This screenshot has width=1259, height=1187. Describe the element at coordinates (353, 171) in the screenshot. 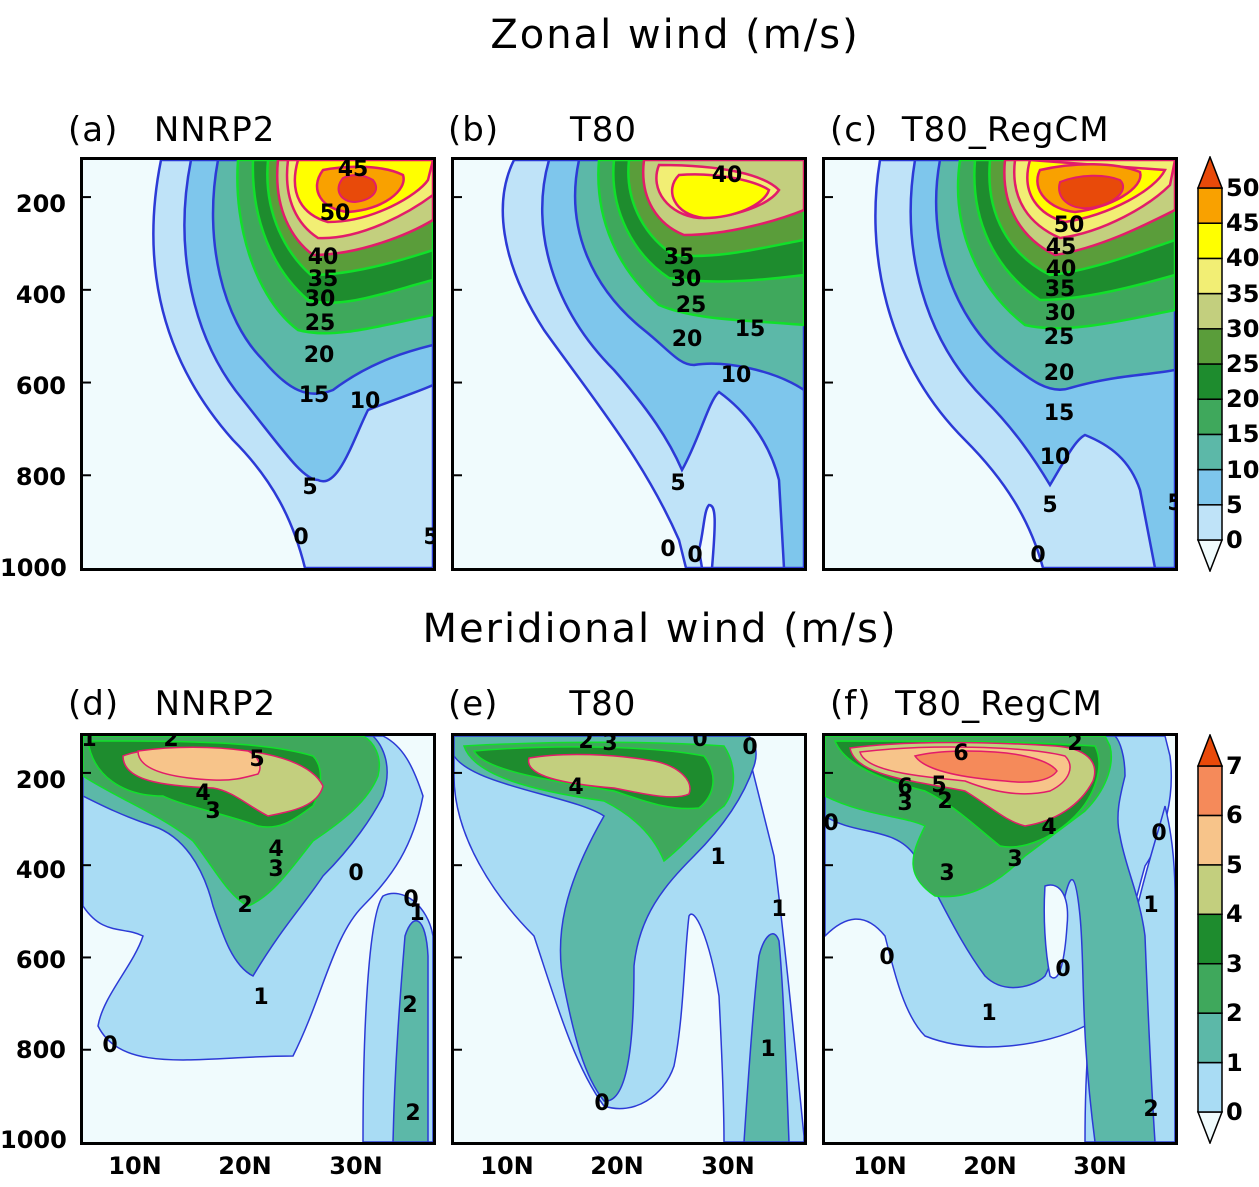

I see `contour-label-45: 45` at that location.